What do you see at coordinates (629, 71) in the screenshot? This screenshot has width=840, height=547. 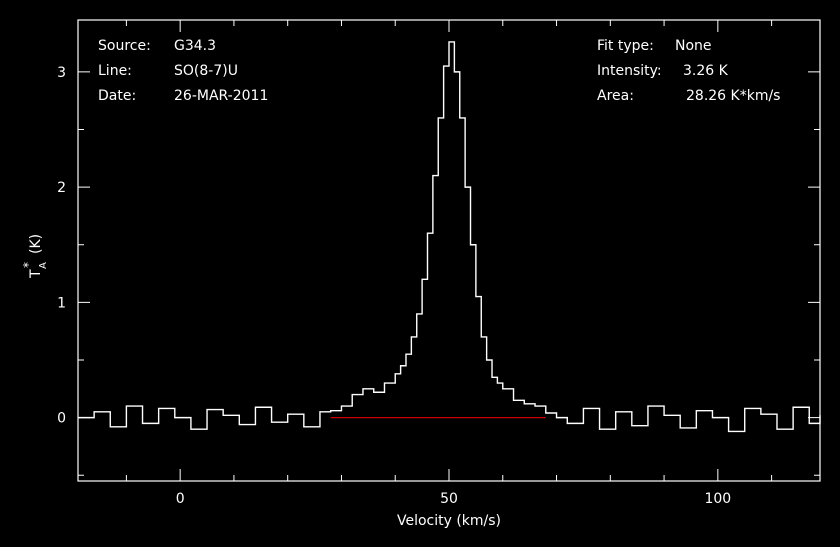 I see `intensity-label: Intensity:` at bounding box center [629, 71].